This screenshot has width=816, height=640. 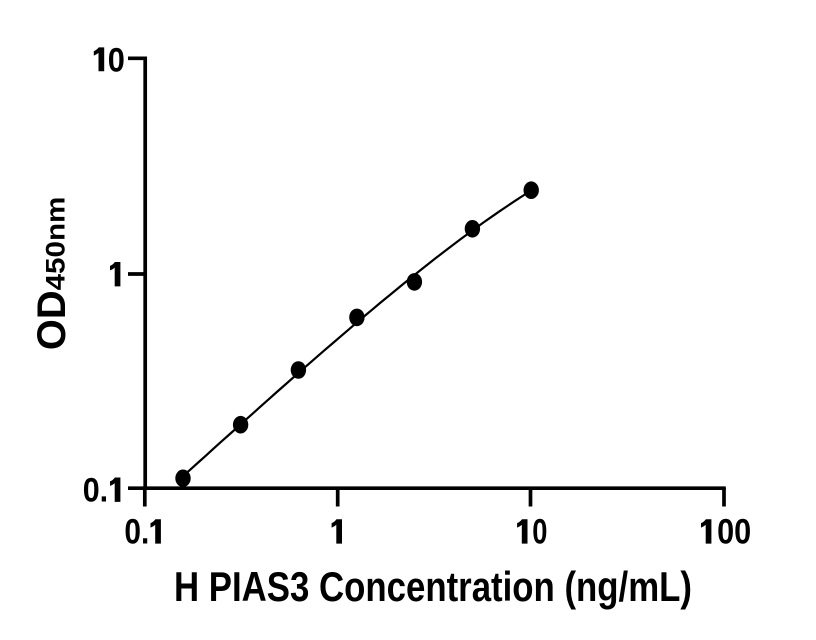 I want to click on svg-text: OD450nm, so click(x=52, y=274).